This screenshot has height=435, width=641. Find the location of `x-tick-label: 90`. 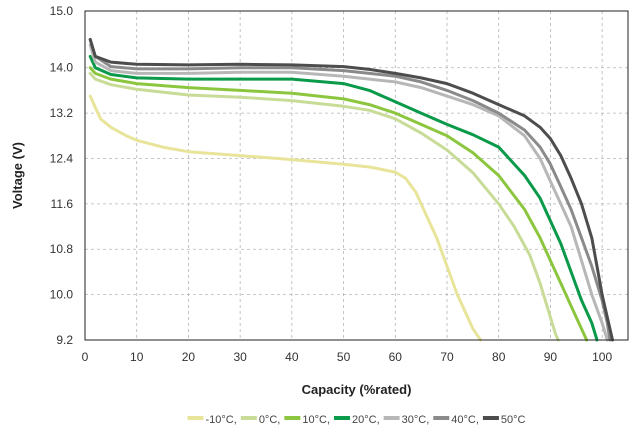

x-tick-label: 90 is located at coordinates (551, 357).